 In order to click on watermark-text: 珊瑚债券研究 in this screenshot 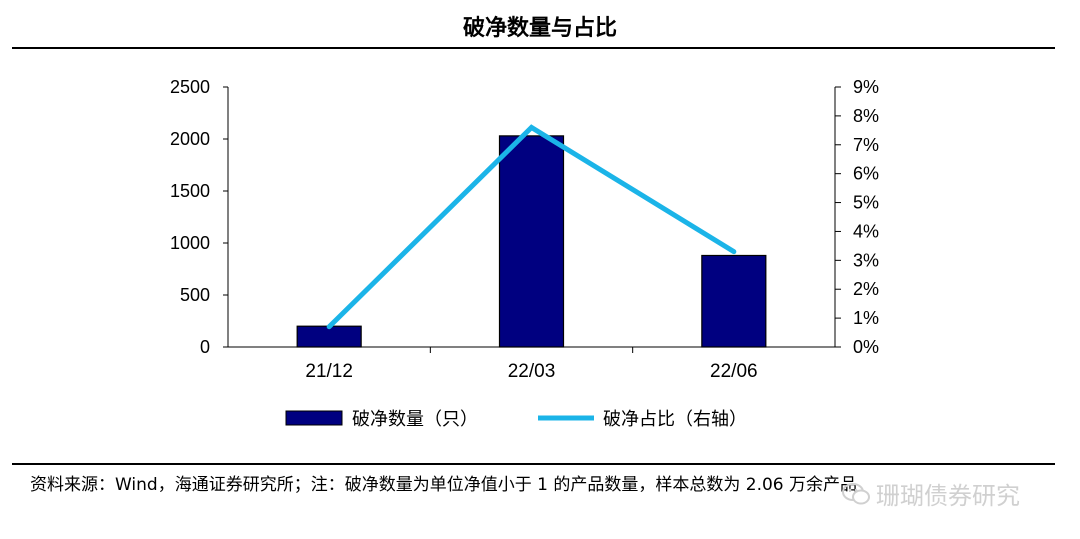, I will do `click(948, 496)`.